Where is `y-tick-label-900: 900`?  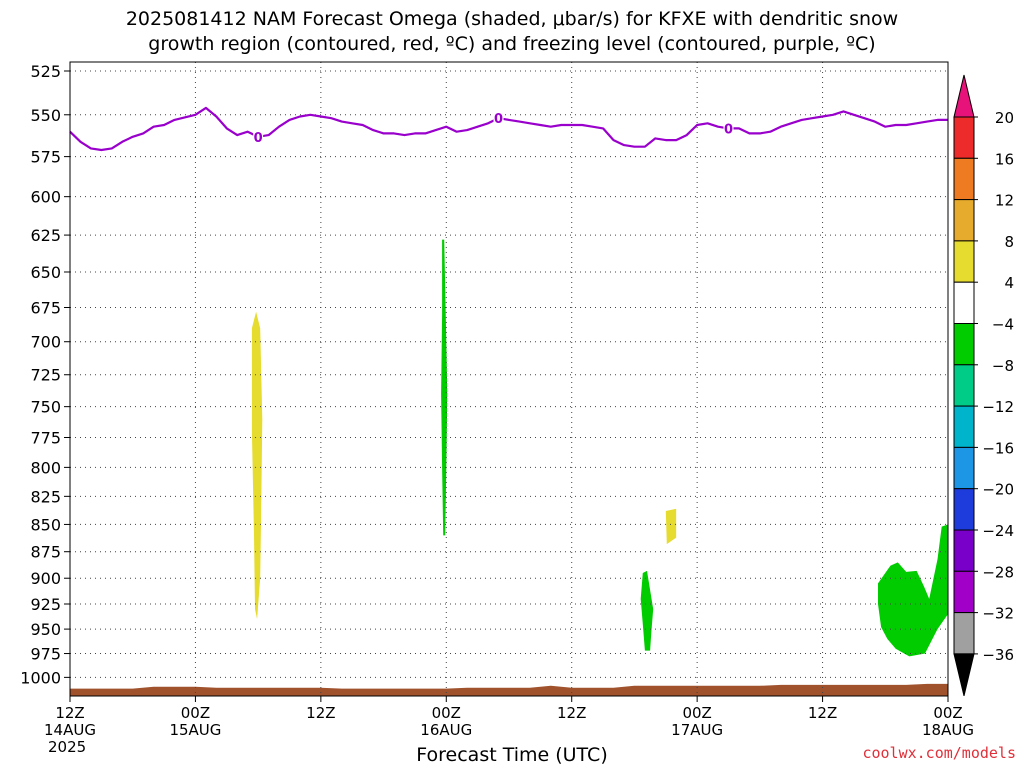 y-tick-label-900: 900 is located at coordinates (45, 578).